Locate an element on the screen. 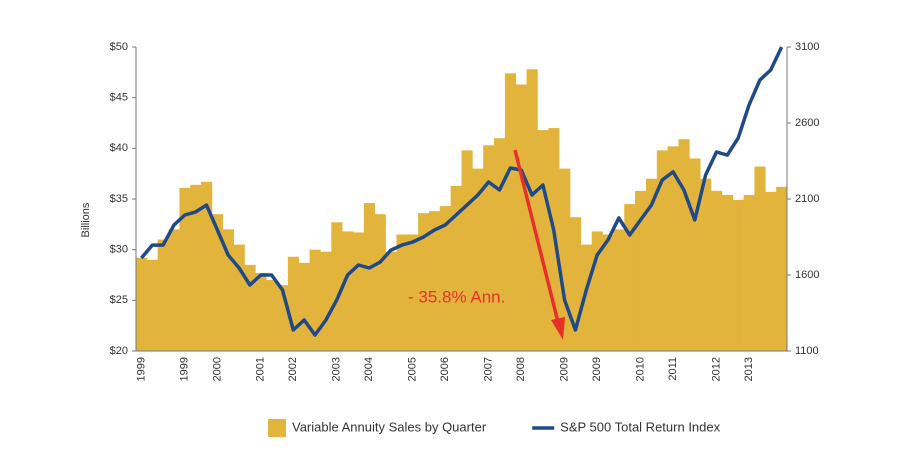  y-tick-label: $35 is located at coordinates (119, 199).